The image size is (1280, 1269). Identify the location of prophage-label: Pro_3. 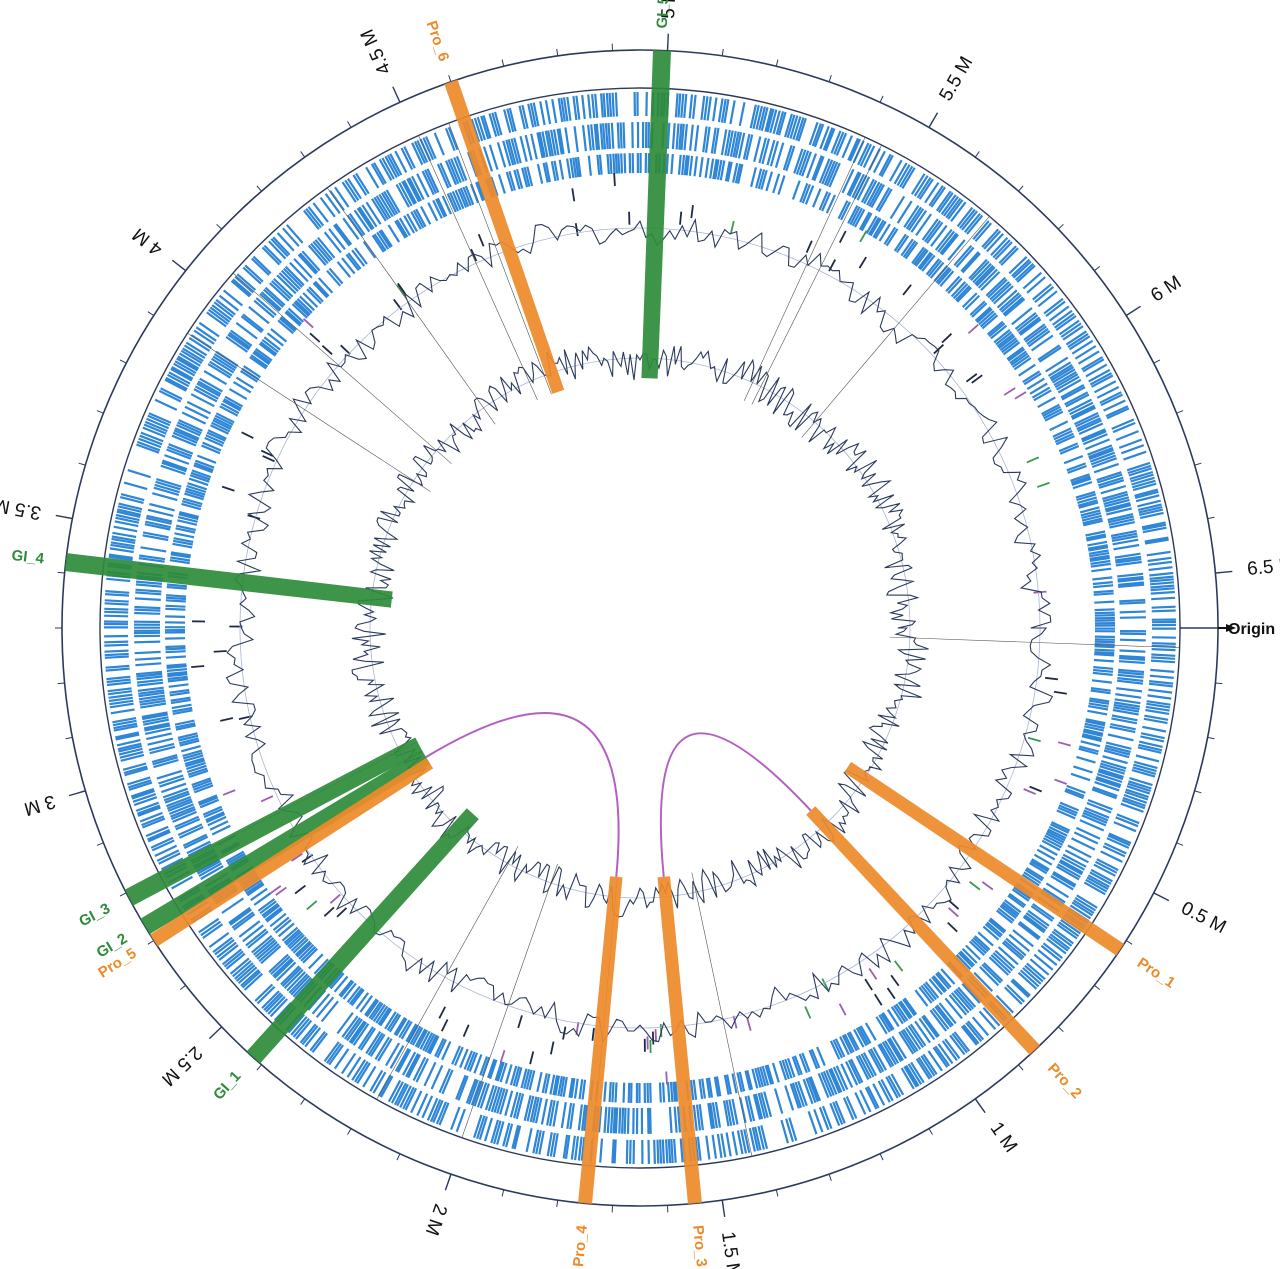
(699, 1245).